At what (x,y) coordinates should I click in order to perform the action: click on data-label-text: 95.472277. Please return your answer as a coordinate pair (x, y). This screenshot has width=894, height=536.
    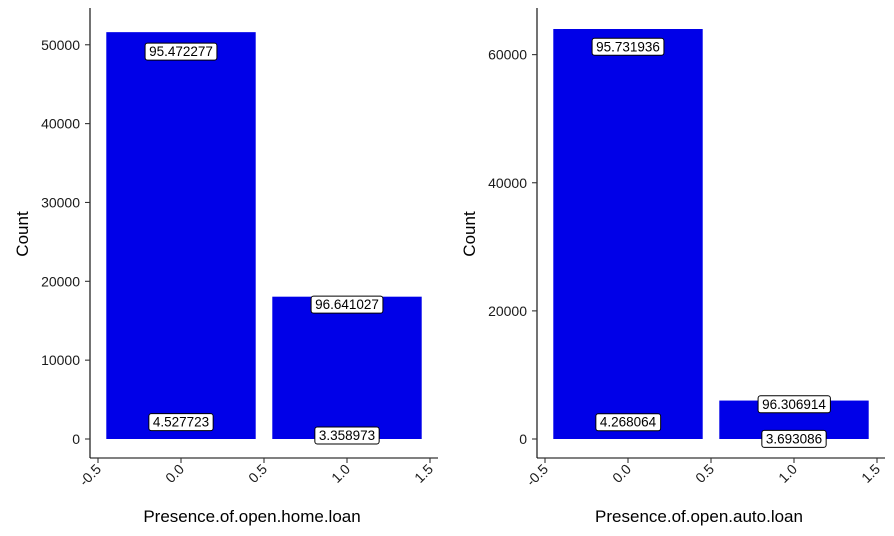
    Looking at the image, I should click on (181, 51).